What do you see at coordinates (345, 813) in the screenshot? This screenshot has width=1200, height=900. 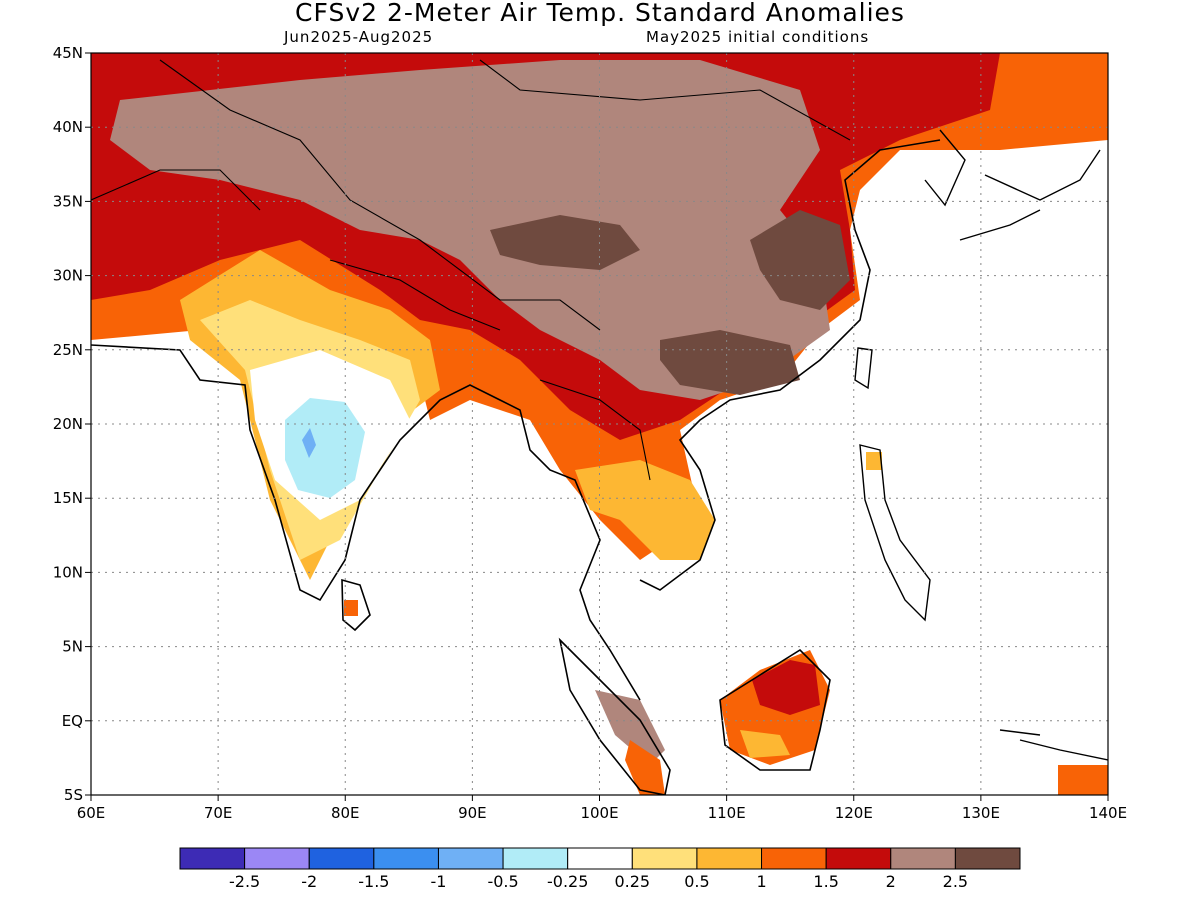 I see `lon-label: 80E` at bounding box center [345, 813].